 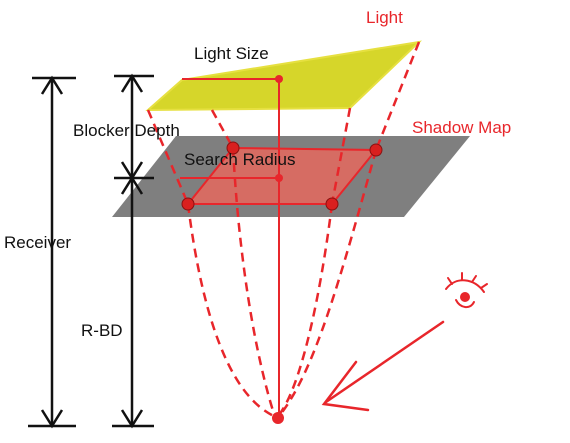 I want to click on light-plane, so click(x=284, y=76).